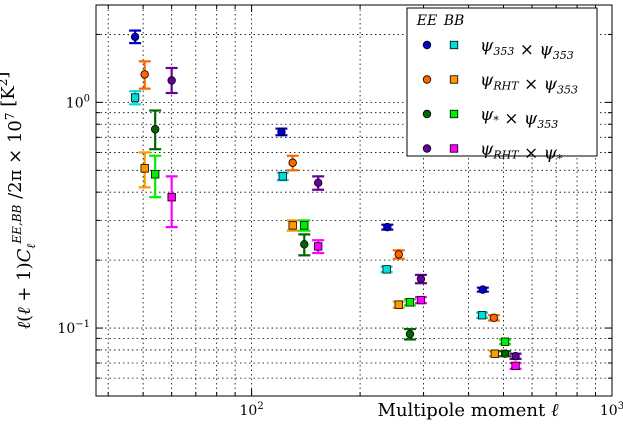 This screenshot has width=623, height=426. What do you see at coordinates (78, 102) in the screenshot?
I see `y-tick-label: 10⁰` at bounding box center [78, 102].